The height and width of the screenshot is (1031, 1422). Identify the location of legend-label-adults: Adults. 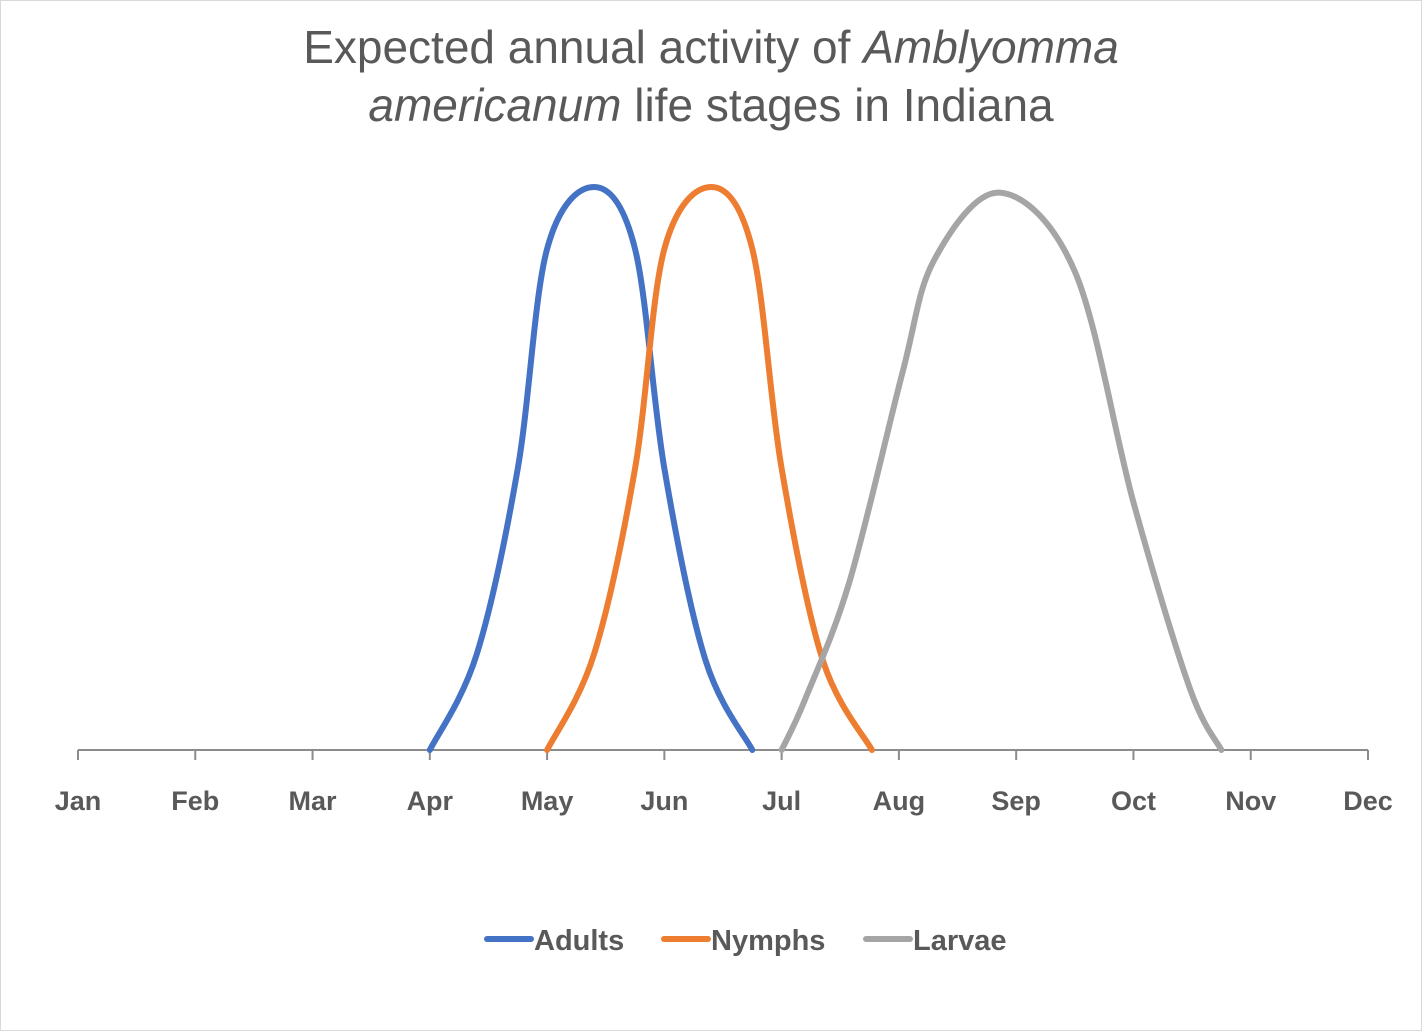
(579, 941).